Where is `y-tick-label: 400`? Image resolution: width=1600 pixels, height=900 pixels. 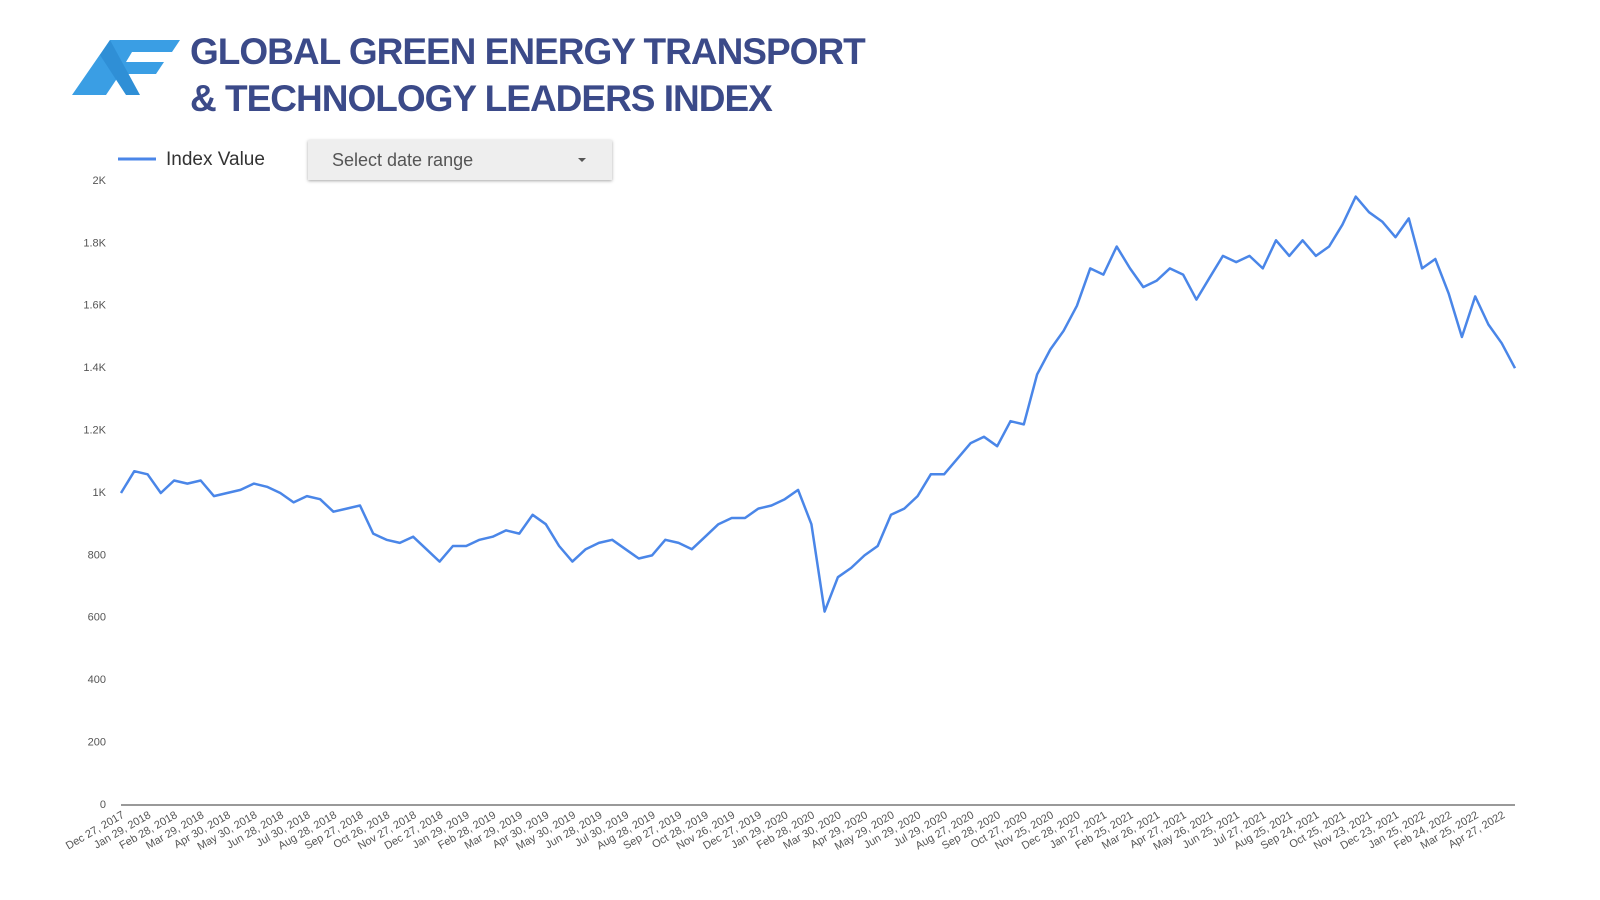
y-tick-label: 400 is located at coordinates (97, 680).